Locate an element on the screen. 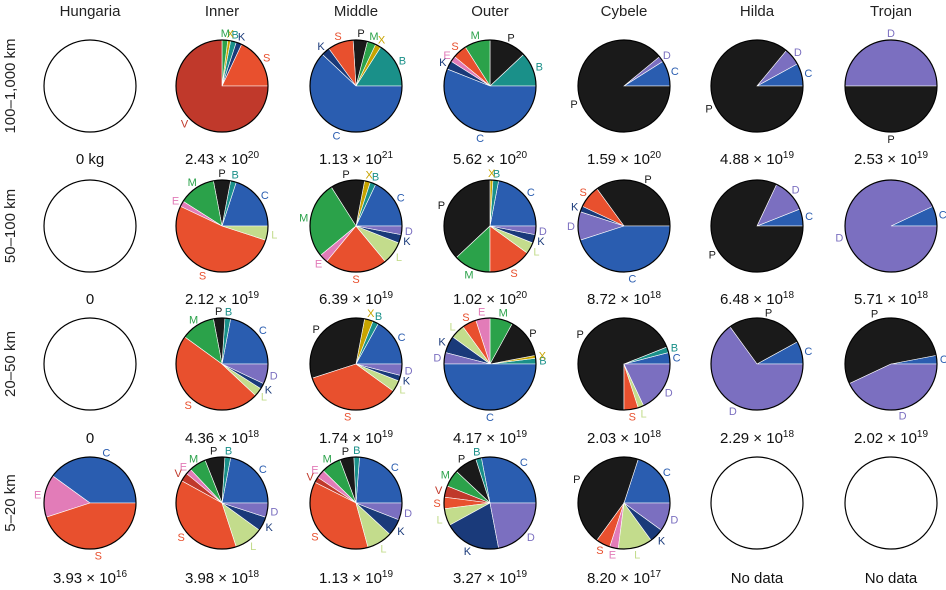 Image resolution: width=946 pixels, height=590 pixels. pie-hungaria-row1 is located at coordinates (90, 86).